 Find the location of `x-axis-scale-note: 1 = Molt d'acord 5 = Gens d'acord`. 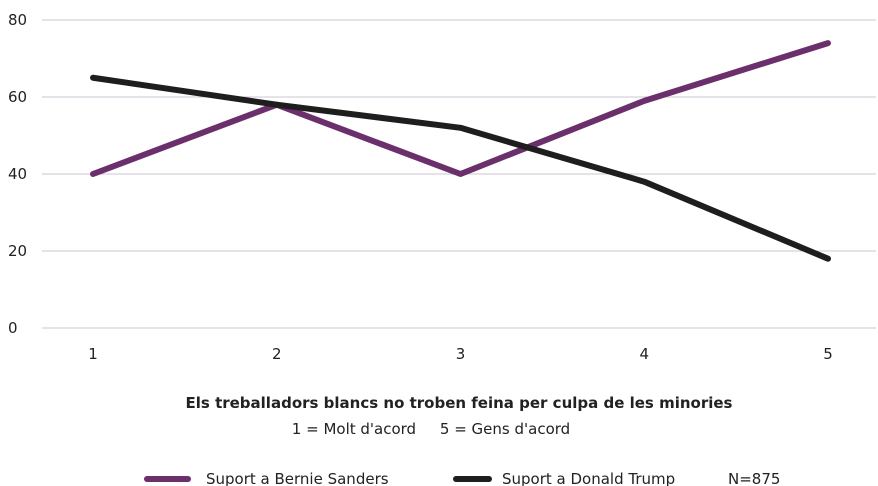

x-axis-scale-note: 1 = Molt d'acord 5 = Gens d'acord is located at coordinates (431, 429).